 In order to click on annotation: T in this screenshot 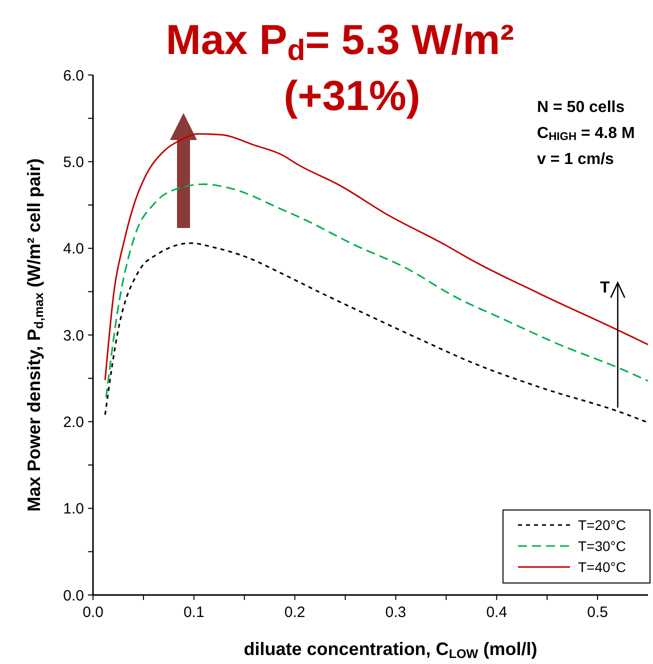, I will do `click(605, 288)`.